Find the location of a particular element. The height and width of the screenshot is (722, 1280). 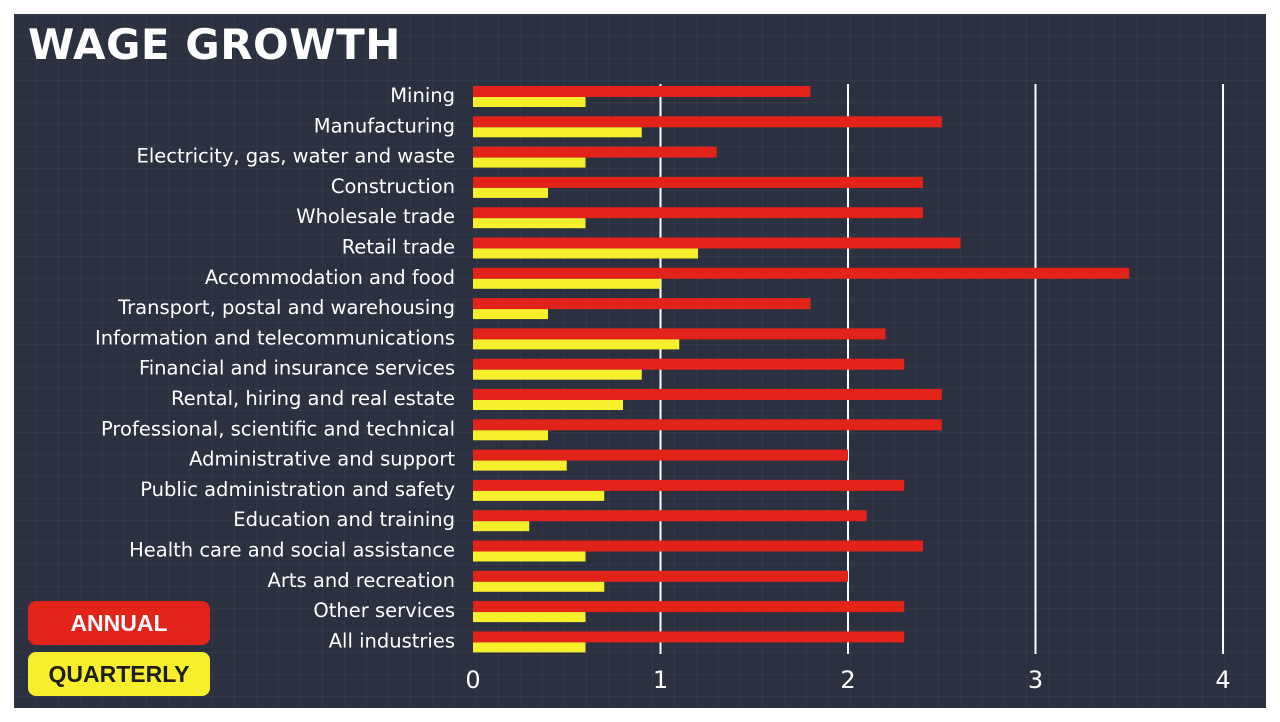

x-tick-label-2: 2 is located at coordinates (847, 680).